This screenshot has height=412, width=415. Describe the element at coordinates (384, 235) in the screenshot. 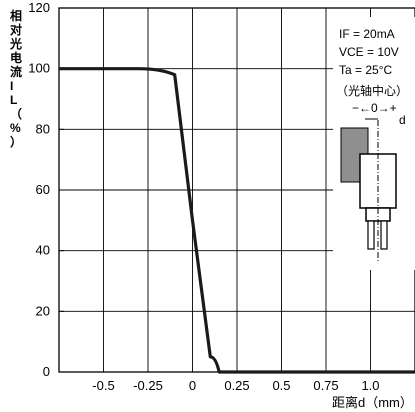

I see `sensor-lead-right` at that location.